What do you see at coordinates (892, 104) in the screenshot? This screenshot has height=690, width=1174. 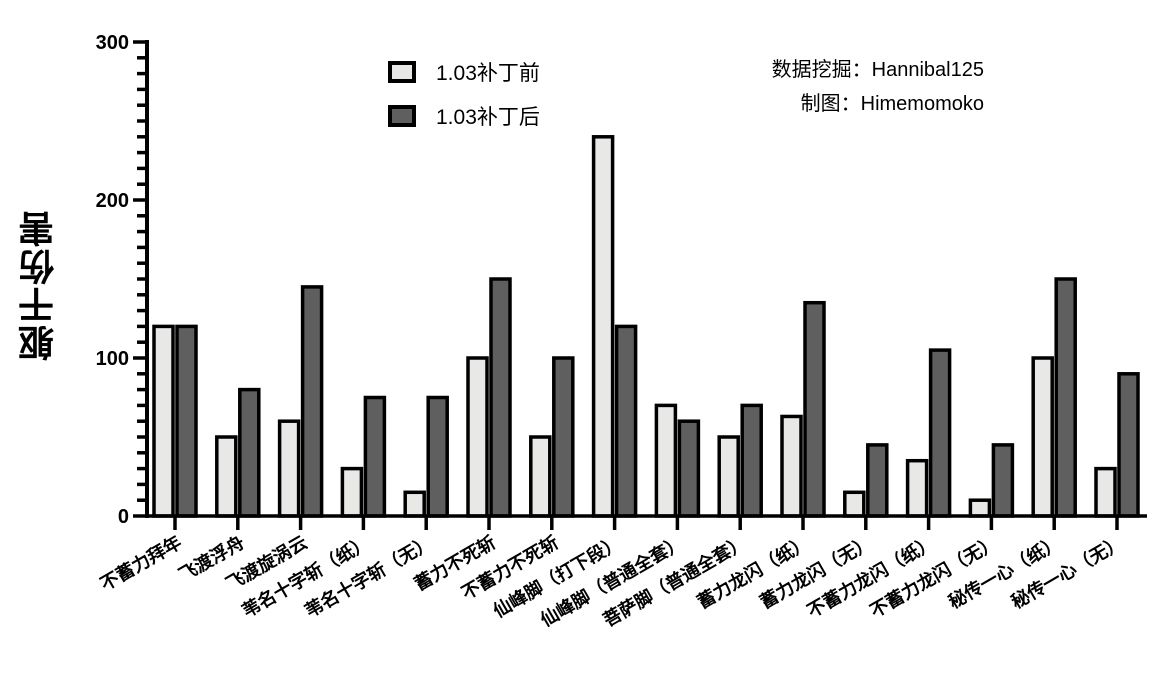 I see `credit-chart-author: 制图：Himemomoko` at bounding box center [892, 104].